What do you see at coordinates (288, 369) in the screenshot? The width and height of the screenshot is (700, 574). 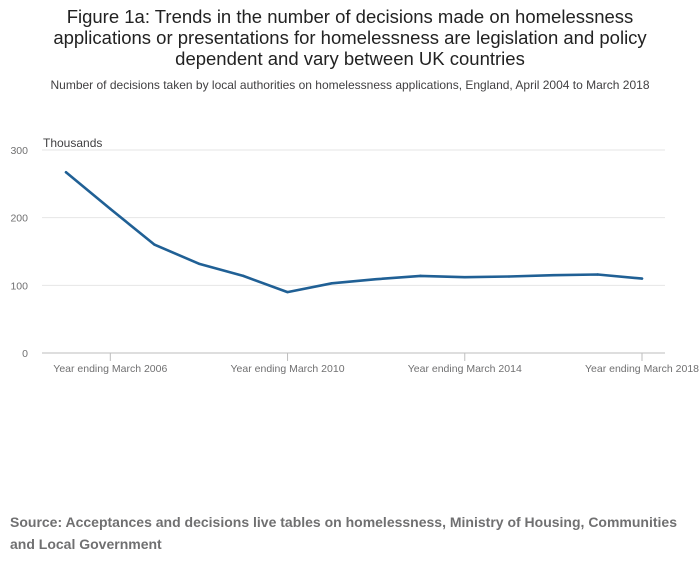 I see `x-tick-label: Year ending March 2010` at bounding box center [288, 369].